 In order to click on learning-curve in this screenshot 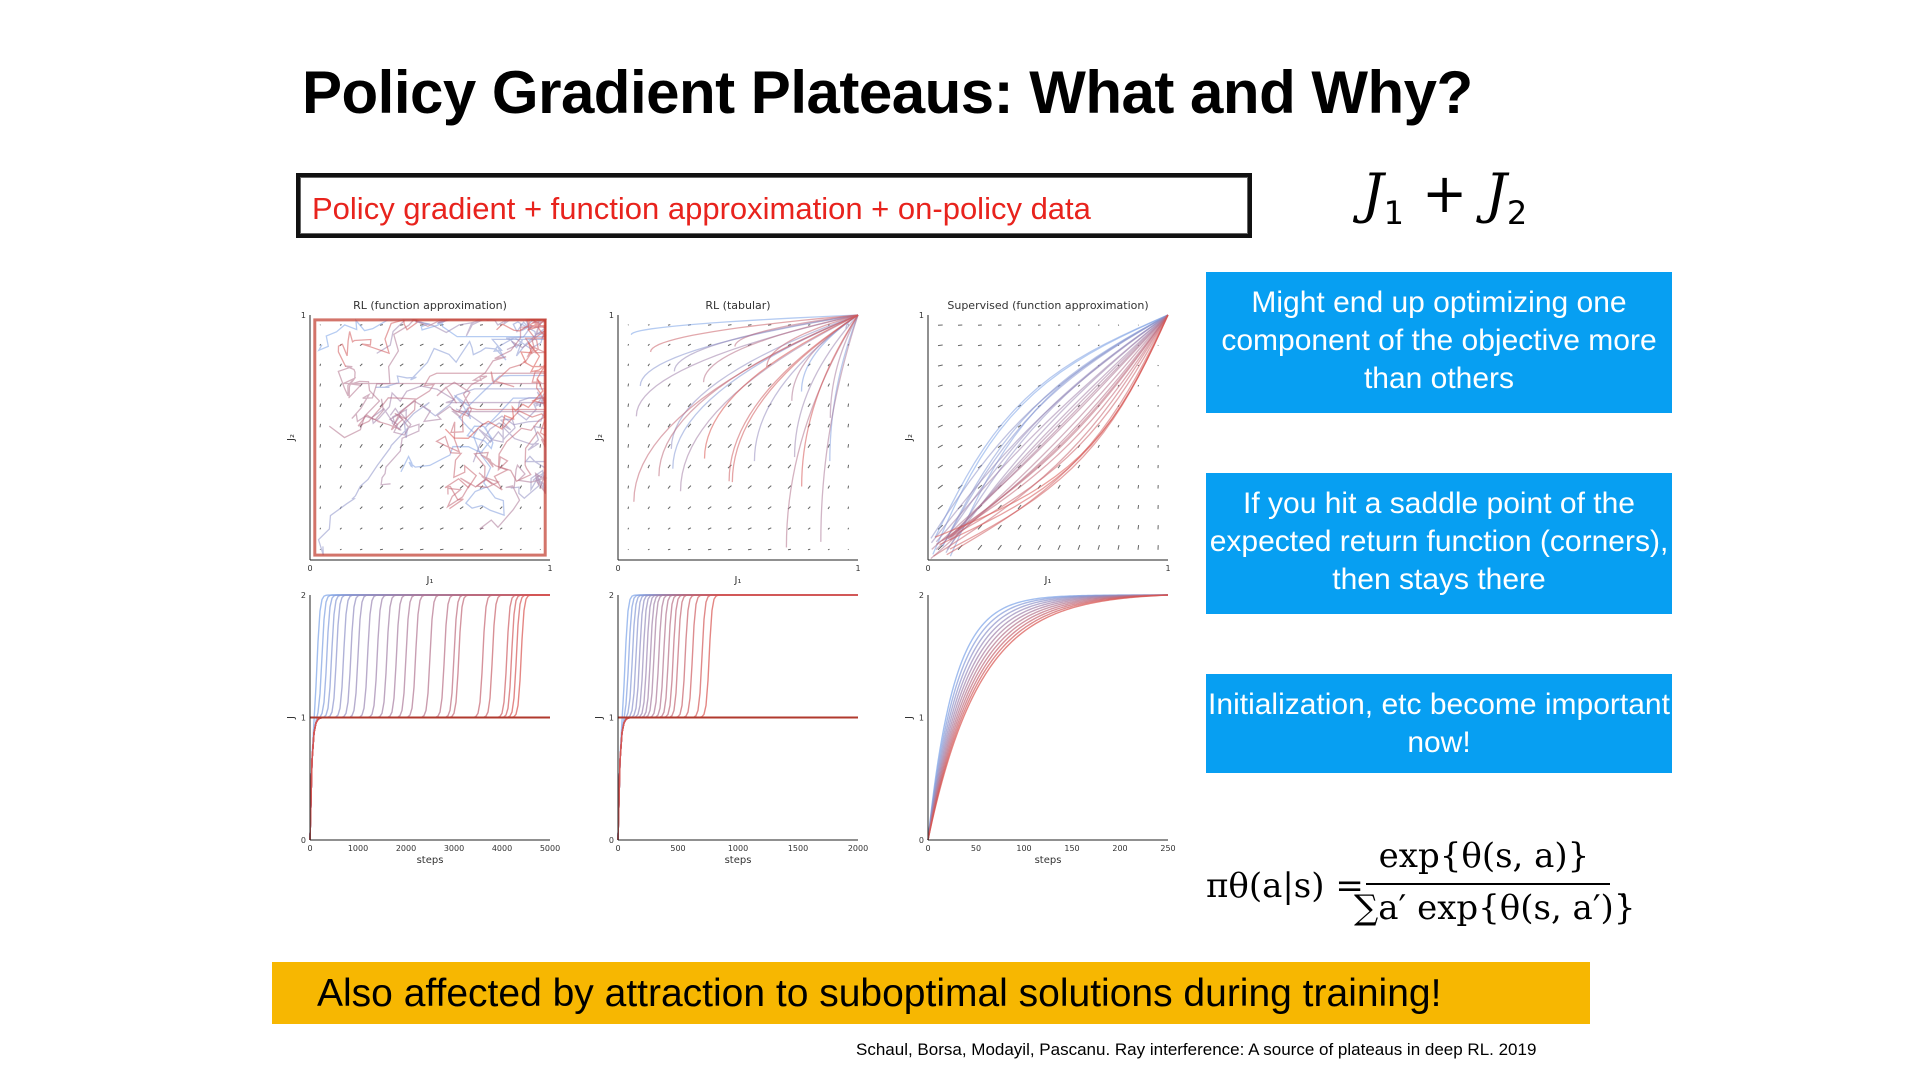, I will do `click(1048, 717)`.